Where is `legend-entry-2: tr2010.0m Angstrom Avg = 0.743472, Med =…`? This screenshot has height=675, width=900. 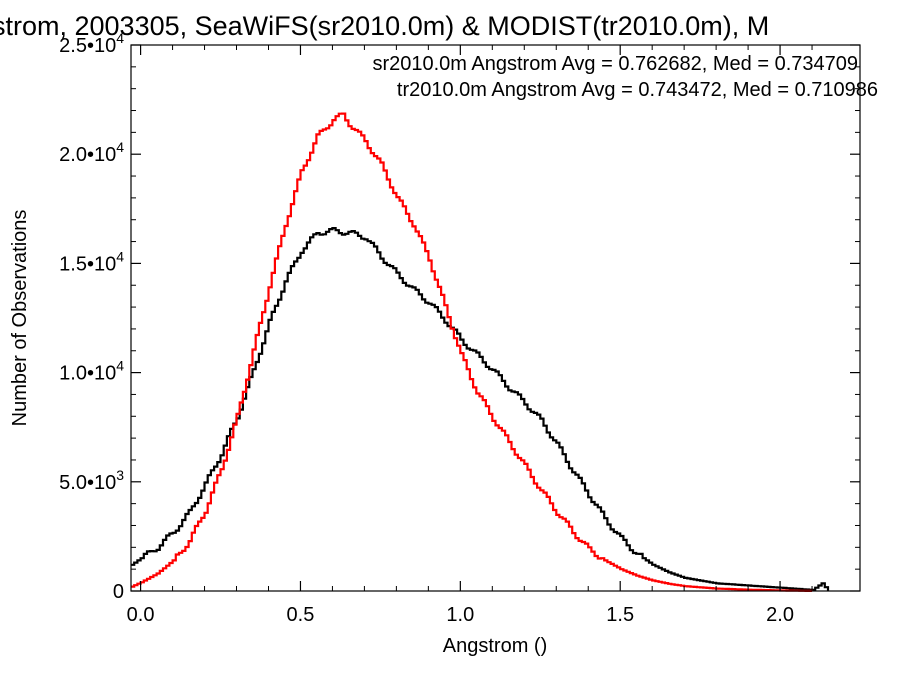 legend-entry-2: tr2010.0m Angstrom Avg = 0.743472, Med =… is located at coordinates (637, 90).